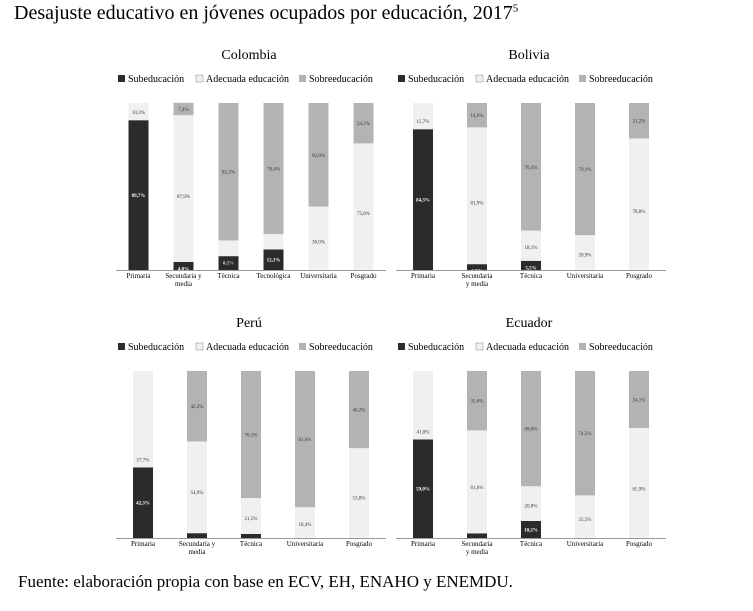 The height and width of the screenshot is (611, 753). What do you see at coordinates (359, 411) in the screenshot?
I see `data-label-sobreeducacion: 46,2%` at bounding box center [359, 411].